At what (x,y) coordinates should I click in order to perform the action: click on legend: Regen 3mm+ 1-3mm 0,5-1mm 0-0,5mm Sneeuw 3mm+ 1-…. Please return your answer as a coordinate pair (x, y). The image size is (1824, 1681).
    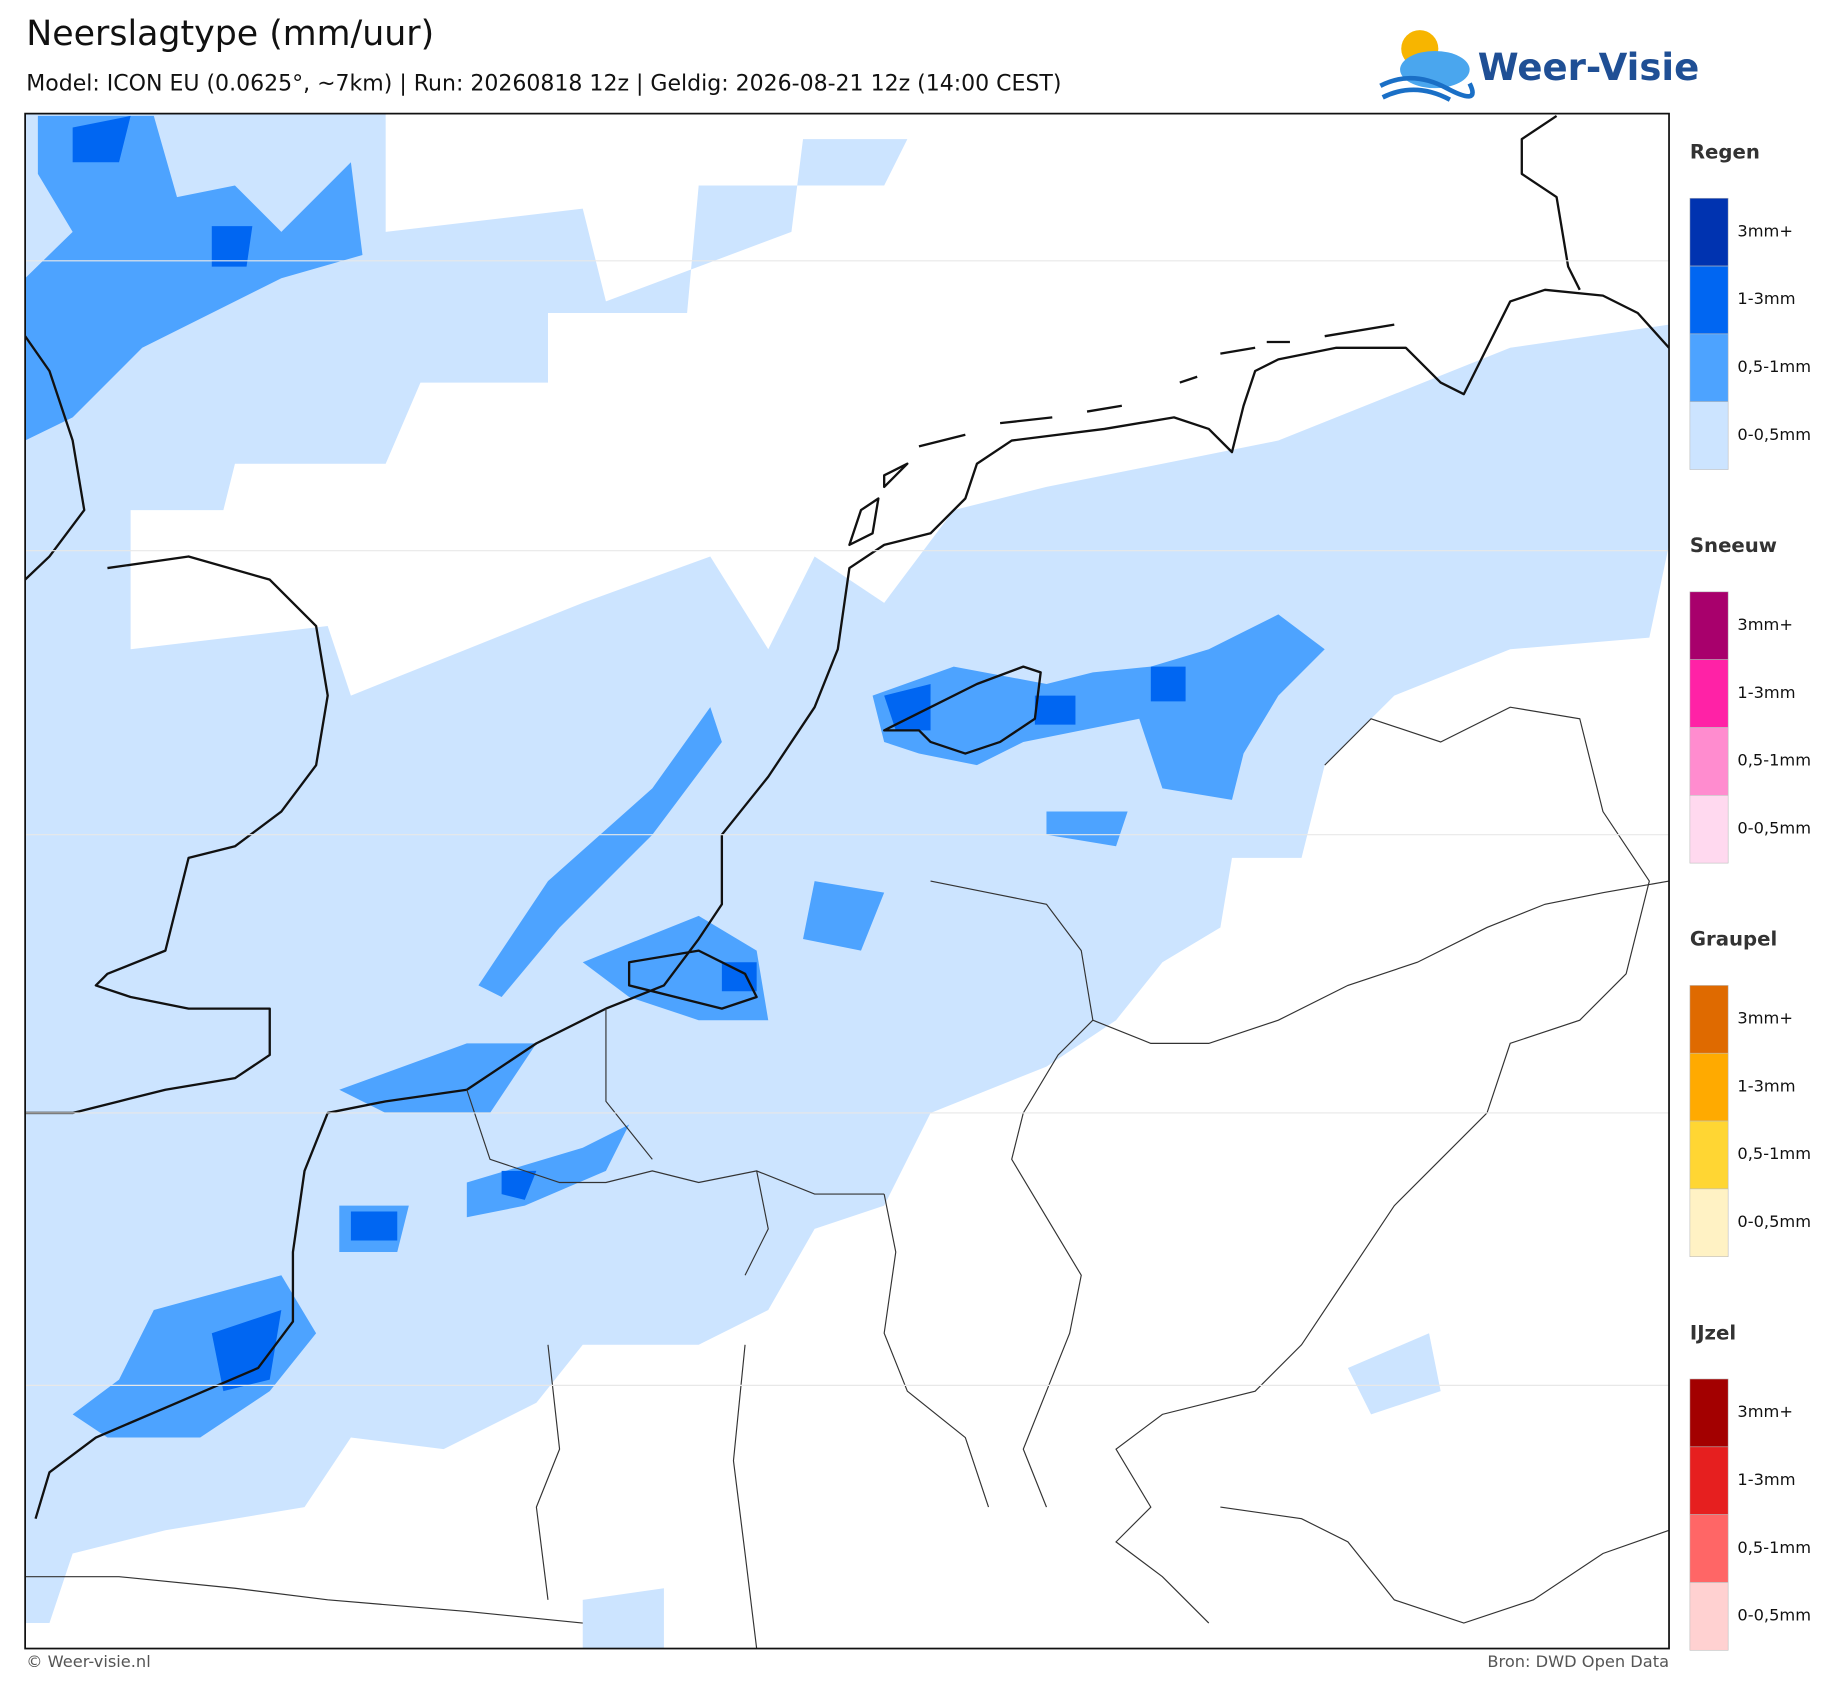
    Looking at the image, I should click on (1750, 896).